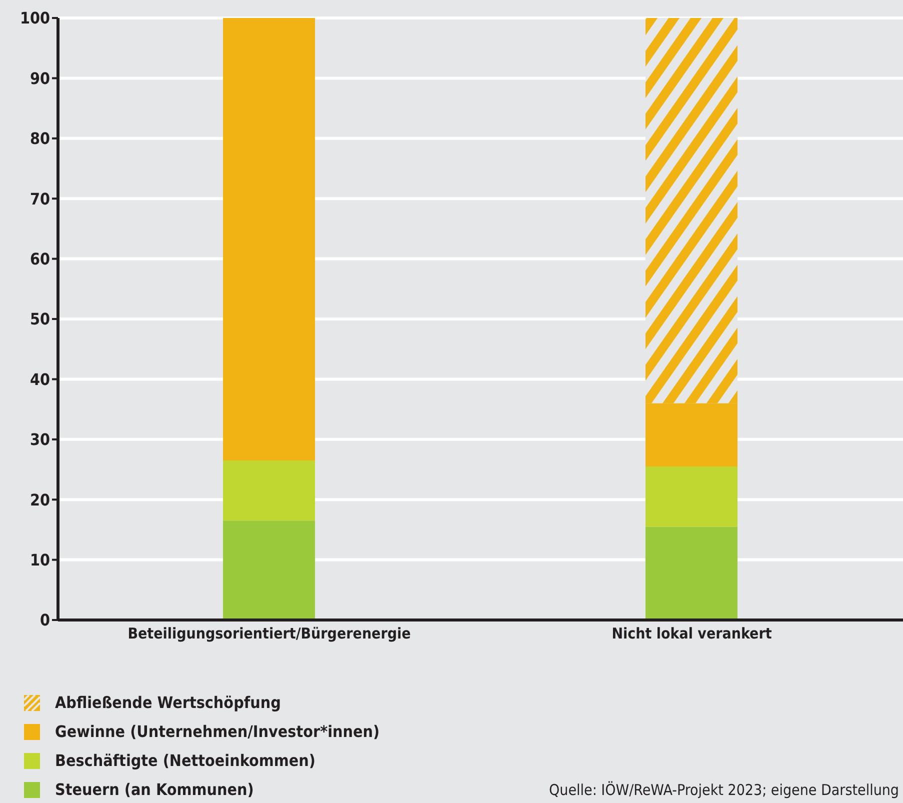 The height and width of the screenshot is (803, 903). What do you see at coordinates (185, 760) in the screenshot?
I see `legend-label: Beschäftigte (Nettoeinkommen)` at bounding box center [185, 760].